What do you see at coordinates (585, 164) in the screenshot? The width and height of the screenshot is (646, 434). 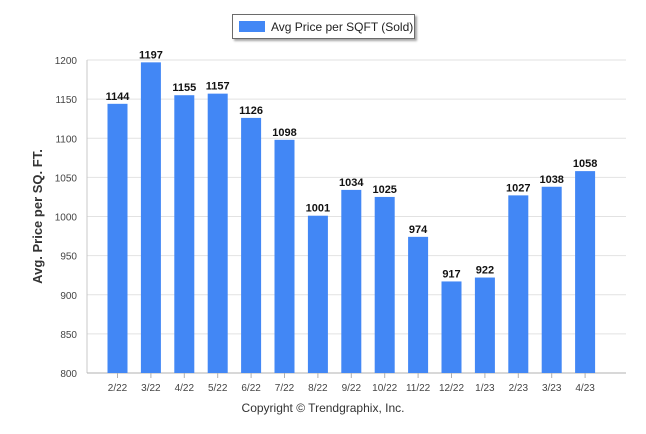 I see `bar-value-label: 1058` at bounding box center [585, 164].